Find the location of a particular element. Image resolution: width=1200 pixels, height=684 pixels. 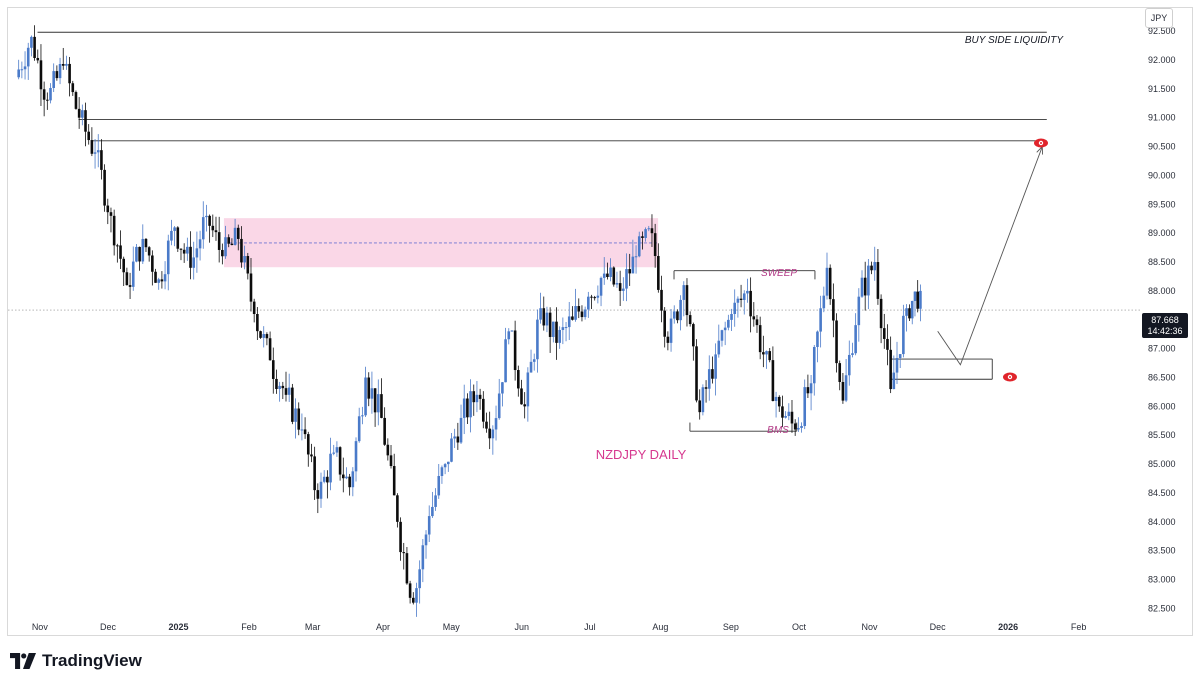

x-tick-label: Jul is located at coordinates (590, 627).